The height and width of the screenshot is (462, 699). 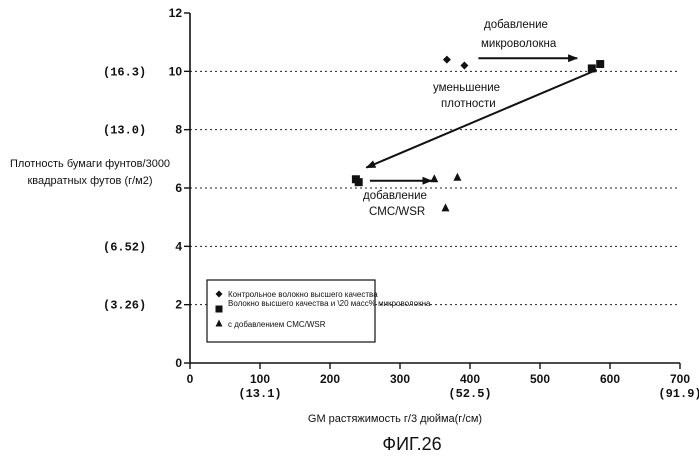 What do you see at coordinates (178, 363) in the screenshot?
I see `y-tick-label-0: 0` at bounding box center [178, 363].